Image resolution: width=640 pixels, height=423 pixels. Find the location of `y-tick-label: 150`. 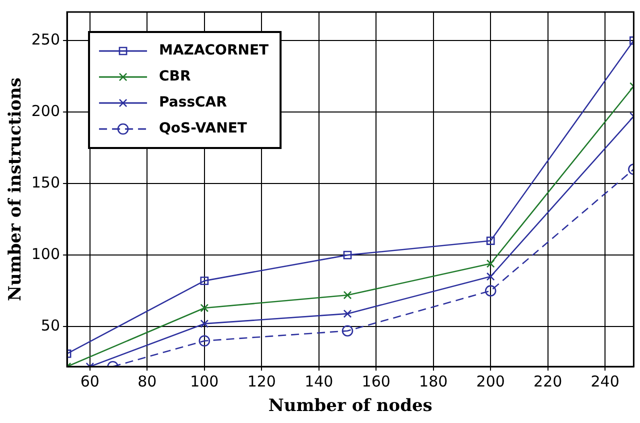

y-tick-label: 150 is located at coordinates (45, 182).